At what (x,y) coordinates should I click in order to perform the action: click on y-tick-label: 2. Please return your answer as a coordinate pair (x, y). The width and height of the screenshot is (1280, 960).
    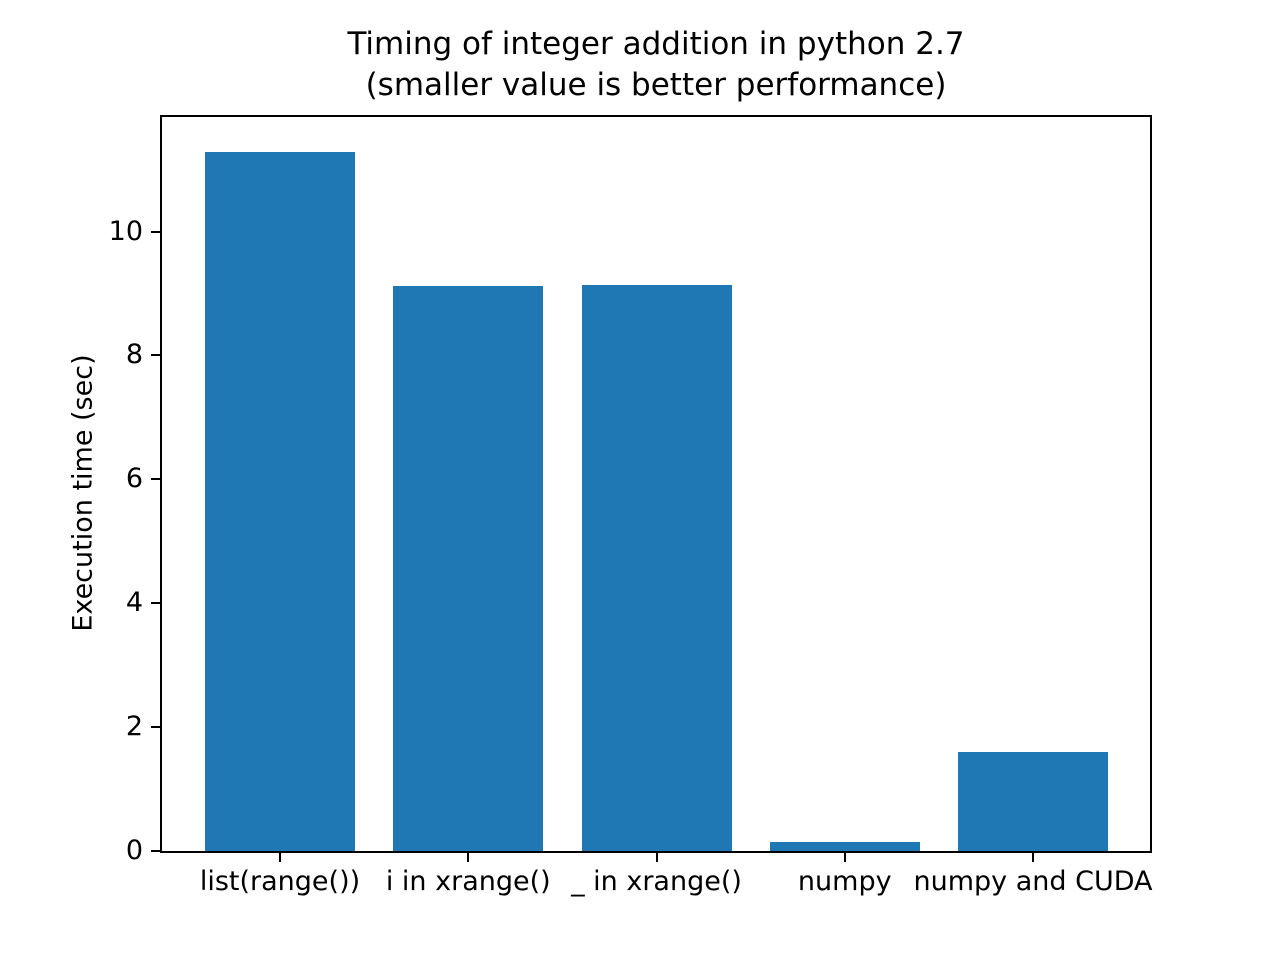
    Looking at the image, I should click on (134, 727).